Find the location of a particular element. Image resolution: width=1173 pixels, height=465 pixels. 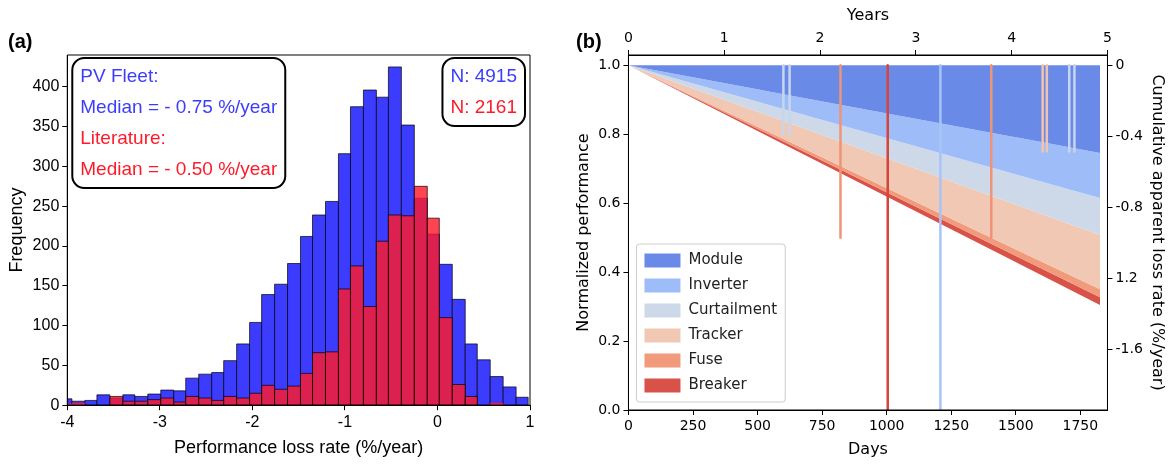

y-tick-label: 400 is located at coordinates (46, 86).